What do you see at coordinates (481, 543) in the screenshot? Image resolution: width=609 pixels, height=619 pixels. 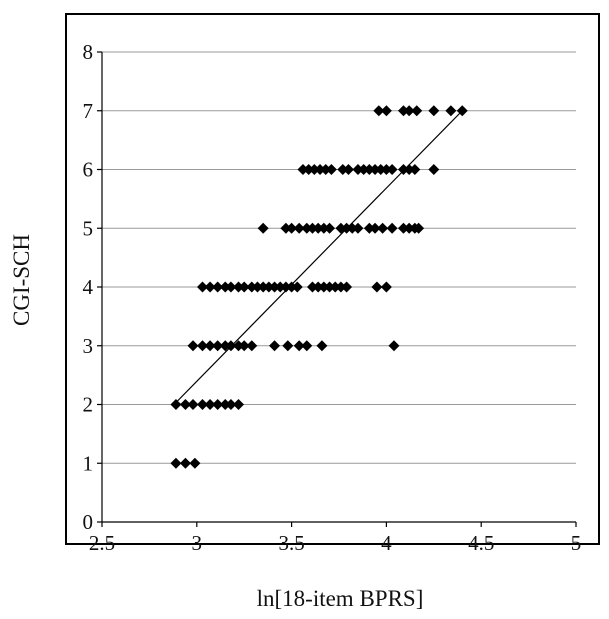 I see `x-tick-label-4_5: 4.5` at bounding box center [481, 543].